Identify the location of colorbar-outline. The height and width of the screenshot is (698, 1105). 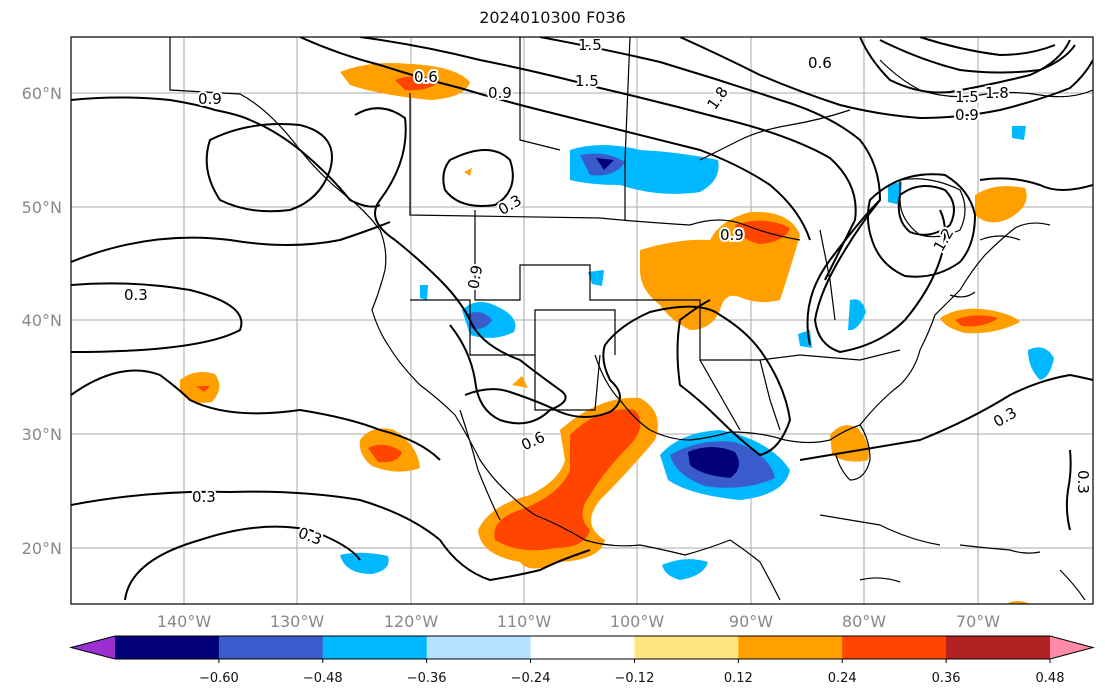
(582, 647).